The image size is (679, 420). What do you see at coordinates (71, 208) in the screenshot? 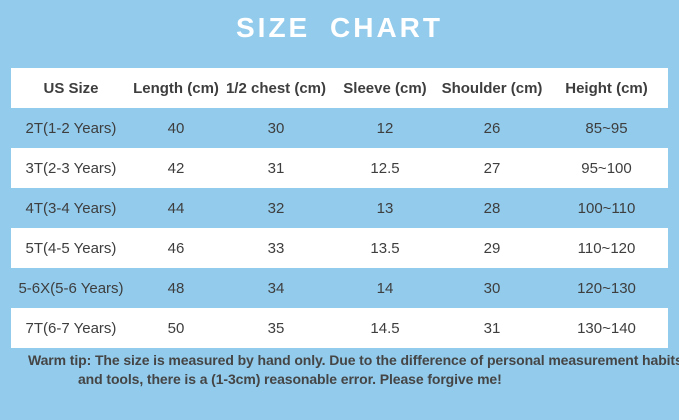
I see `table-cell: 4T(3-4 Years)` at bounding box center [71, 208].